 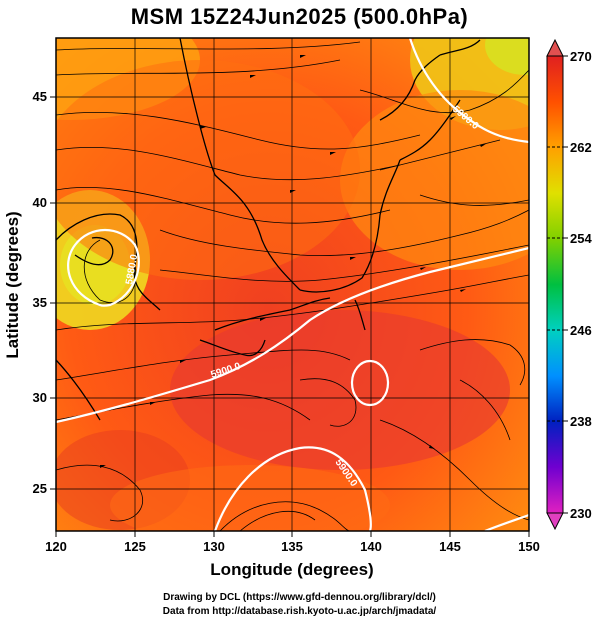 What do you see at coordinates (56, 546) in the screenshot?
I see `lon-tick: 120` at bounding box center [56, 546].